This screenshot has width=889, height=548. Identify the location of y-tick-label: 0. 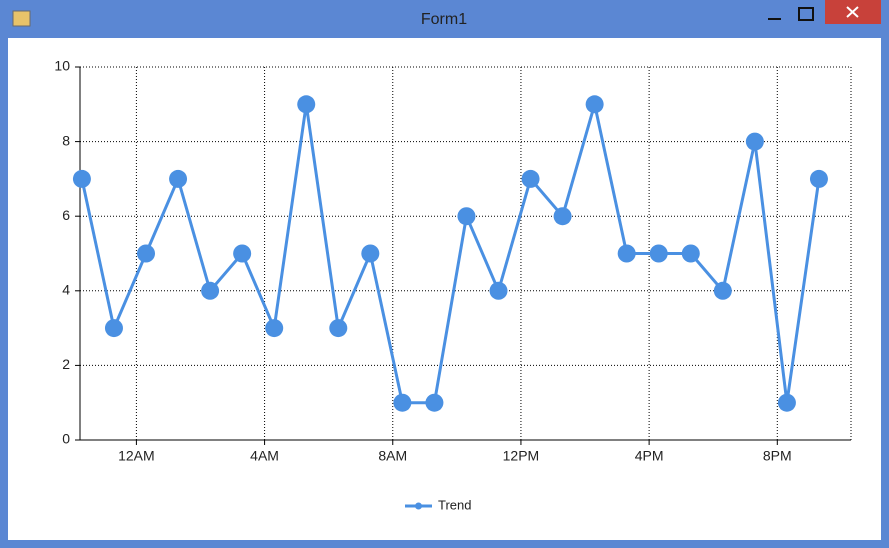
(66, 439).